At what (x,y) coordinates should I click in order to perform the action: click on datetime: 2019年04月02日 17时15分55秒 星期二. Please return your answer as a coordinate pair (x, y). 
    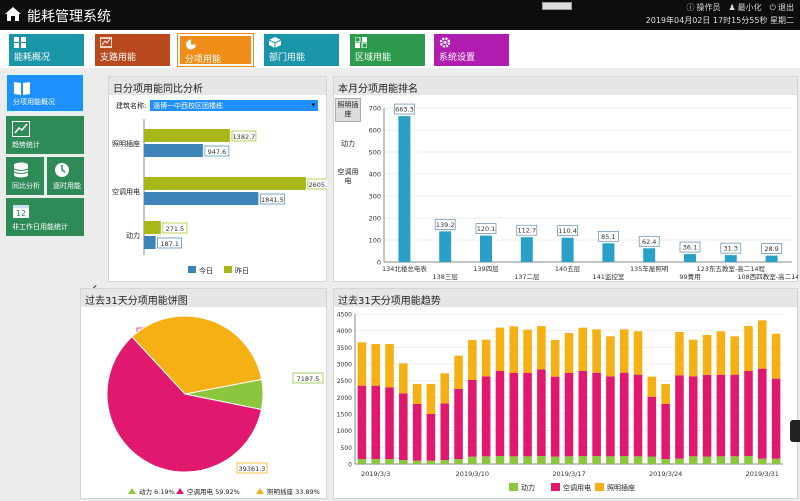
    Looking at the image, I should click on (719, 20).